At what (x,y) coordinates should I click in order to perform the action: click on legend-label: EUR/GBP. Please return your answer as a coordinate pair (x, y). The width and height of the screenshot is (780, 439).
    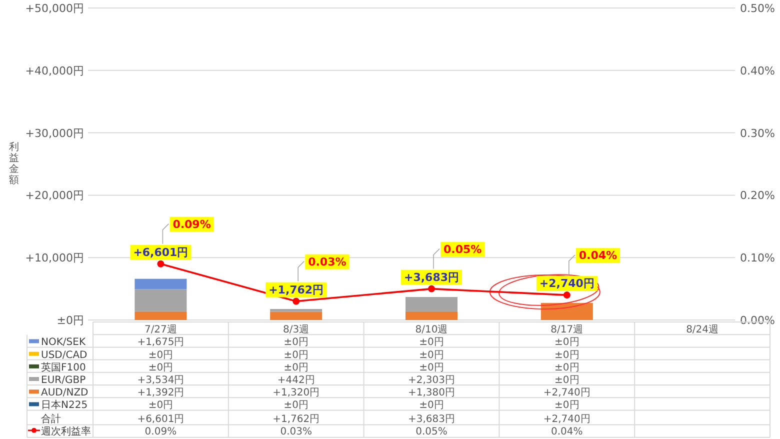
    Looking at the image, I should click on (63, 380).